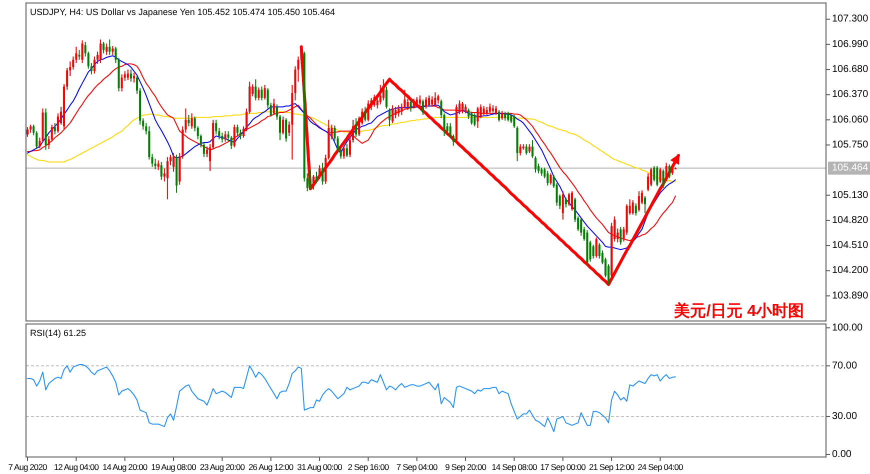  What do you see at coordinates (850, 19) in the screenshot?
I see `y-tick-label: 107.300` at bounding box center [850, 19].